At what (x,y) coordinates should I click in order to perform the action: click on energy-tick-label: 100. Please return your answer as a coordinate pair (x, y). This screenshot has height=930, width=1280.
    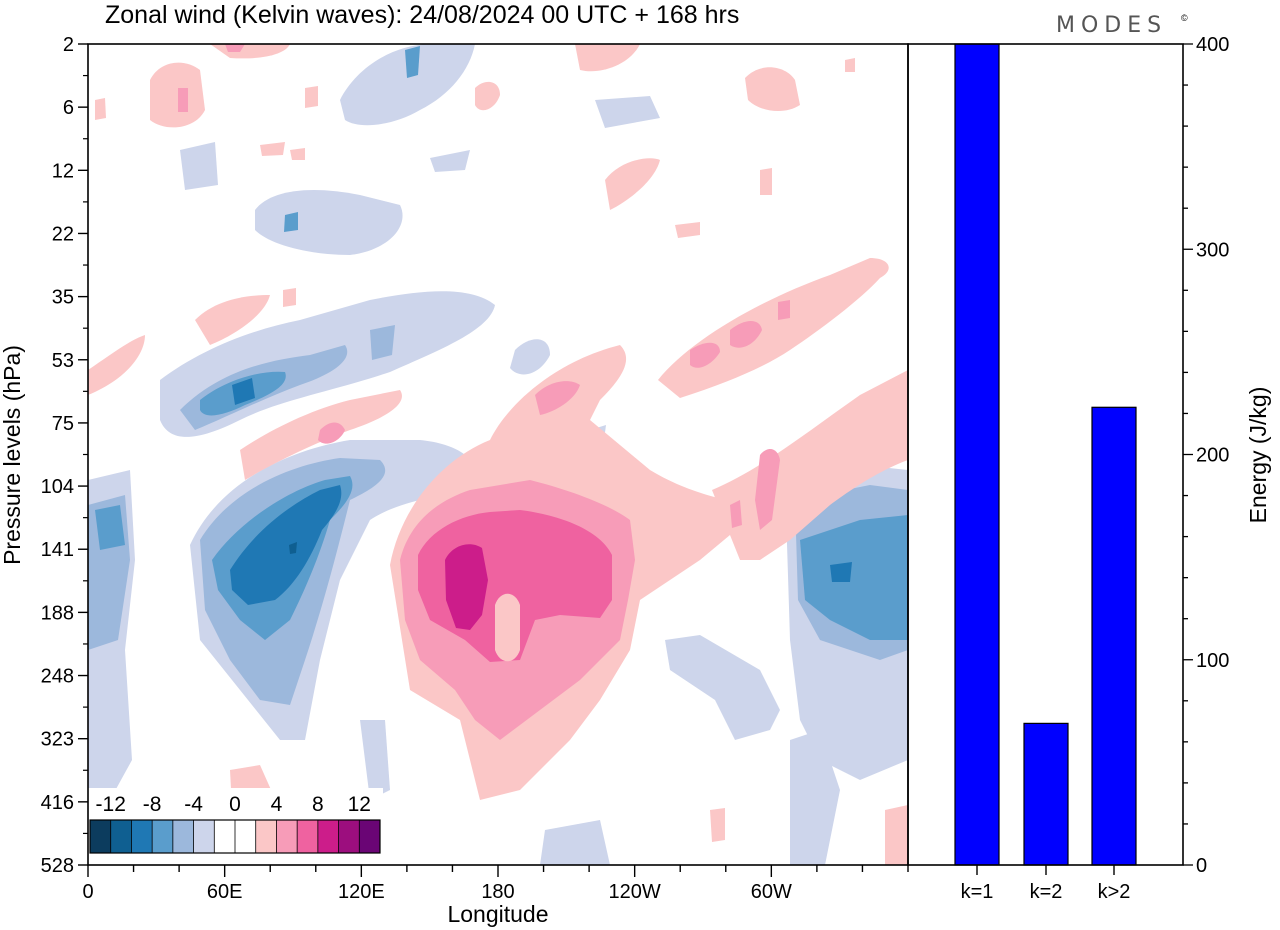
    Looking at the image, I should click on (1212, 661).